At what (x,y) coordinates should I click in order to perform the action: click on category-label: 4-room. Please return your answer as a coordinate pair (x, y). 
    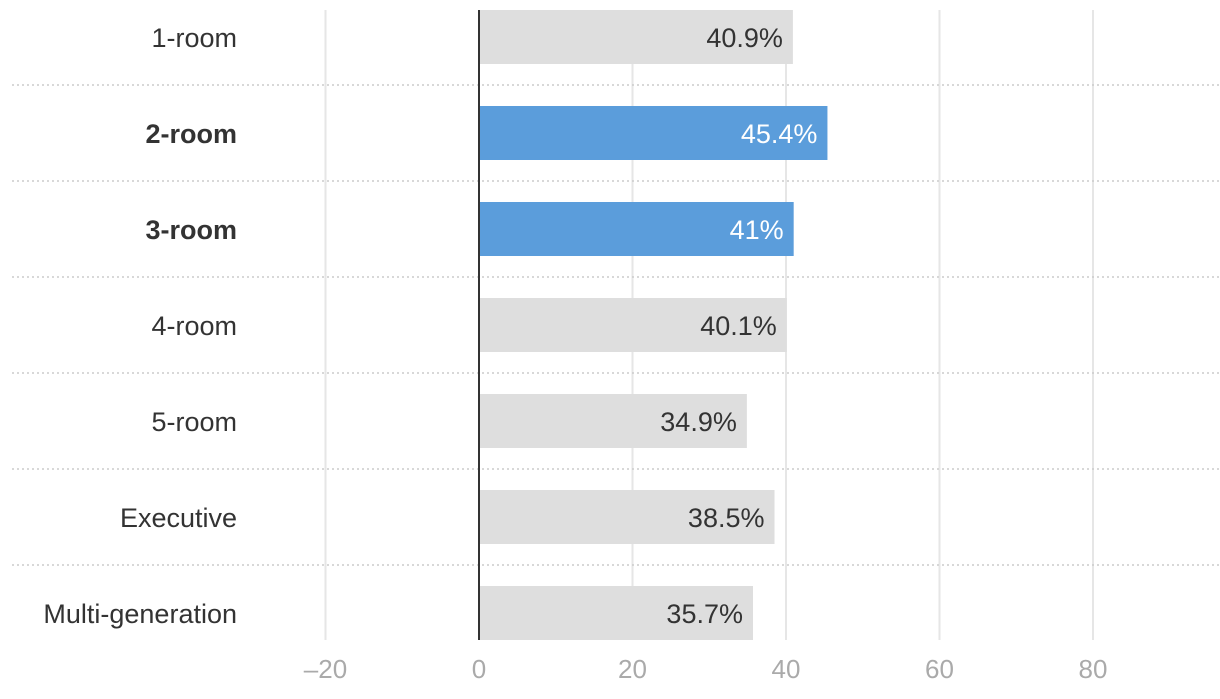
    Looking at the image, I should click on (194, 326).